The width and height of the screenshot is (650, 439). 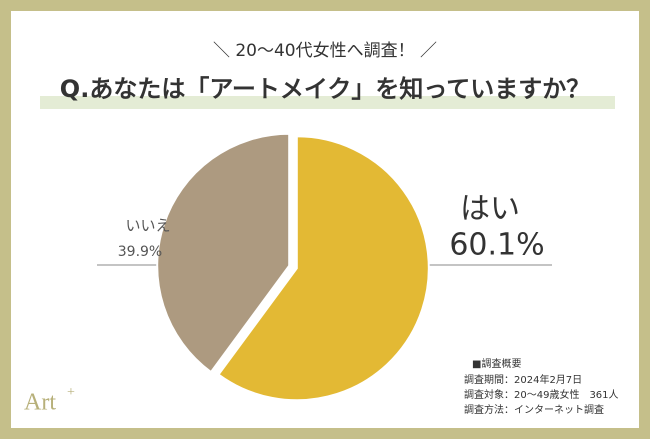 What do you see at coordinates (496, 245) in the screenshot?
I see `value-label: 60.1%` at bounding box center [496, 245].